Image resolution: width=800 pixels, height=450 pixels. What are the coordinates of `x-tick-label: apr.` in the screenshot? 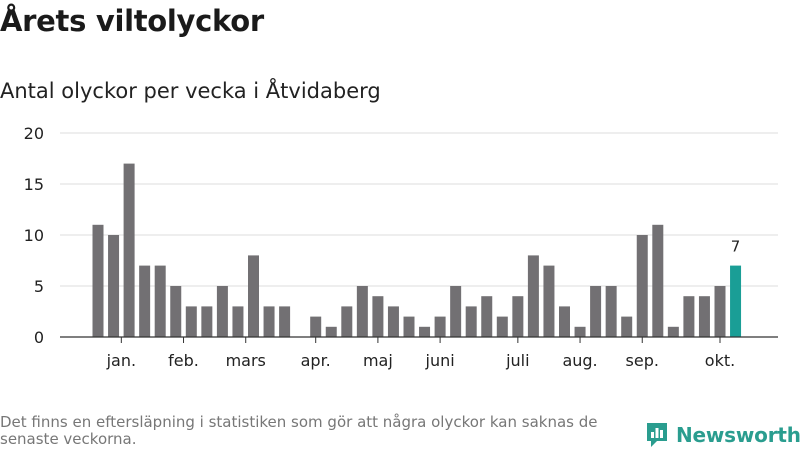 It's located at (316, 360).